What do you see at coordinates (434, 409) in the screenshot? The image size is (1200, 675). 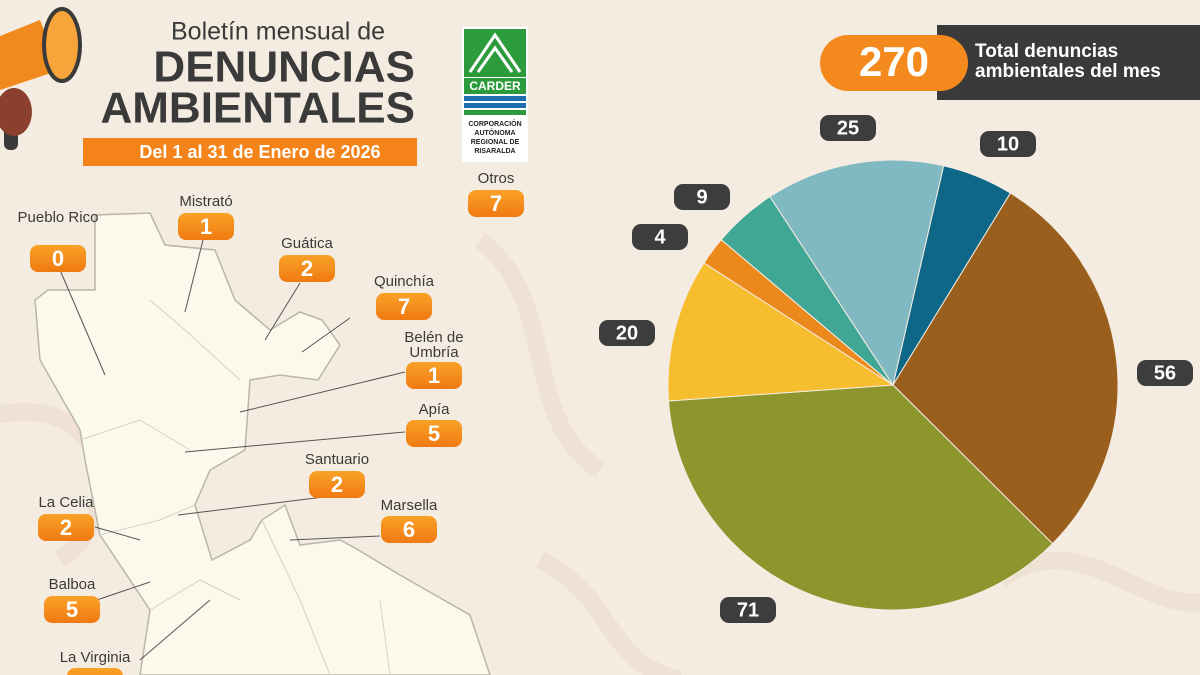 I see `municipality-name: Apía` at bounding box center [434, 409].